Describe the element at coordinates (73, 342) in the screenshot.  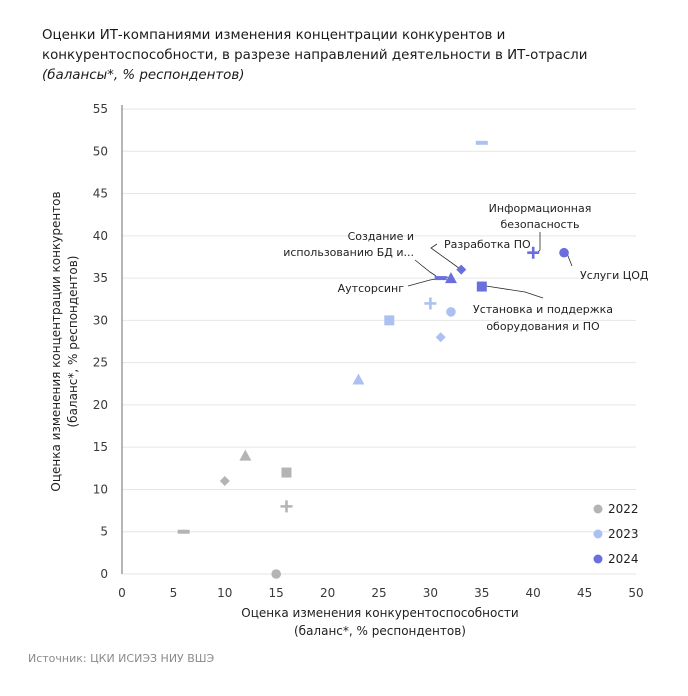
I see `y-axis-title-line: (баланс*, % респондентов)` at that location.